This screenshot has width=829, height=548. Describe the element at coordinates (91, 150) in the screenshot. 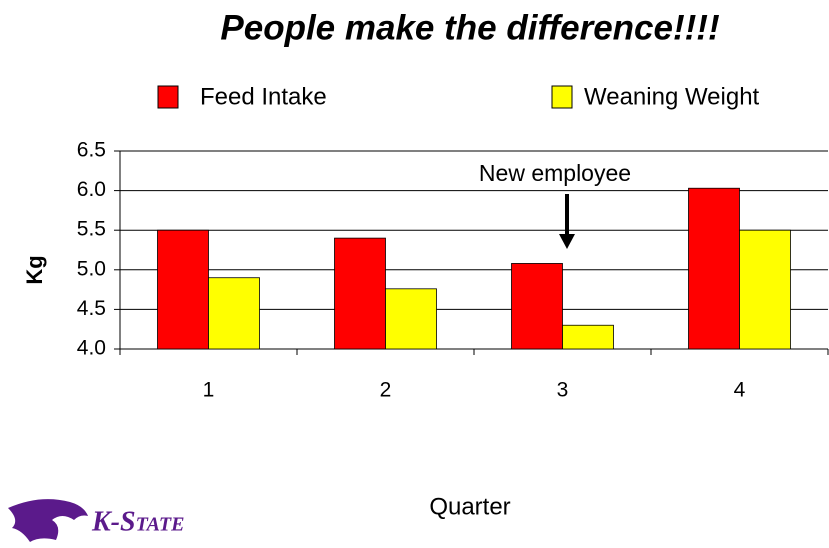

I see `y-tick-label: 6.5` at that location.